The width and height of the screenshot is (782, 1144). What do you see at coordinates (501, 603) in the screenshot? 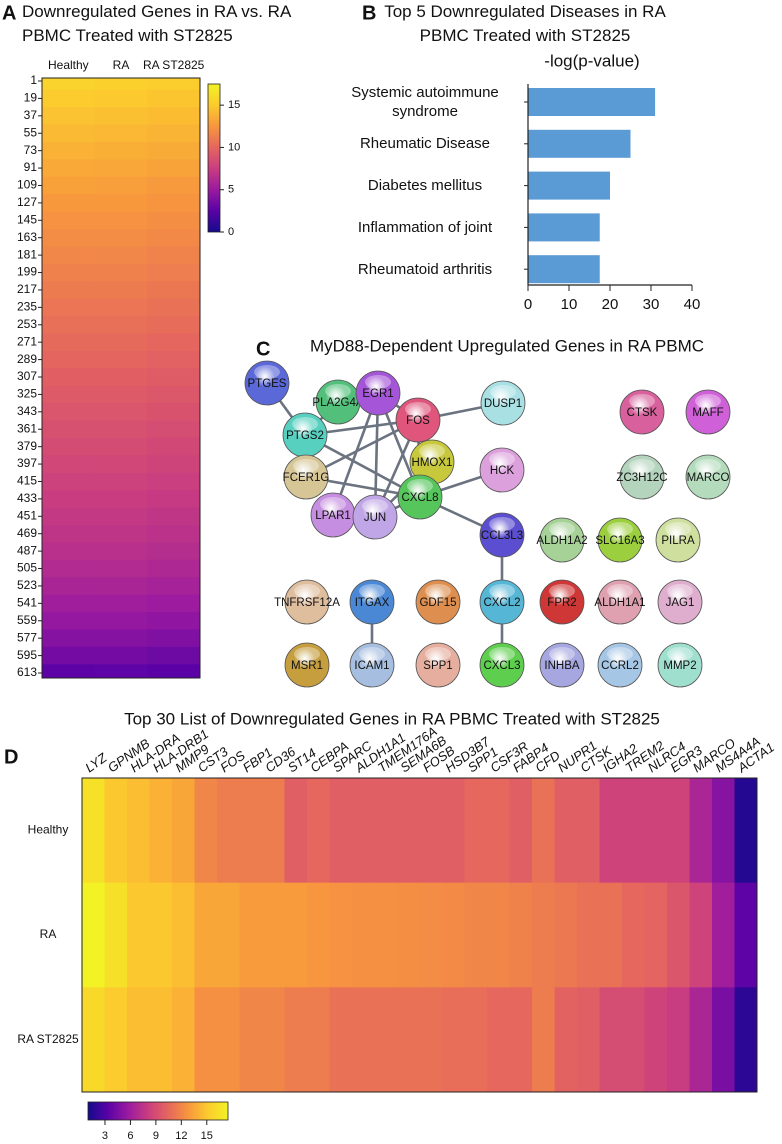
I see `node-label: CXCL2` at bounding box center [501, 603].